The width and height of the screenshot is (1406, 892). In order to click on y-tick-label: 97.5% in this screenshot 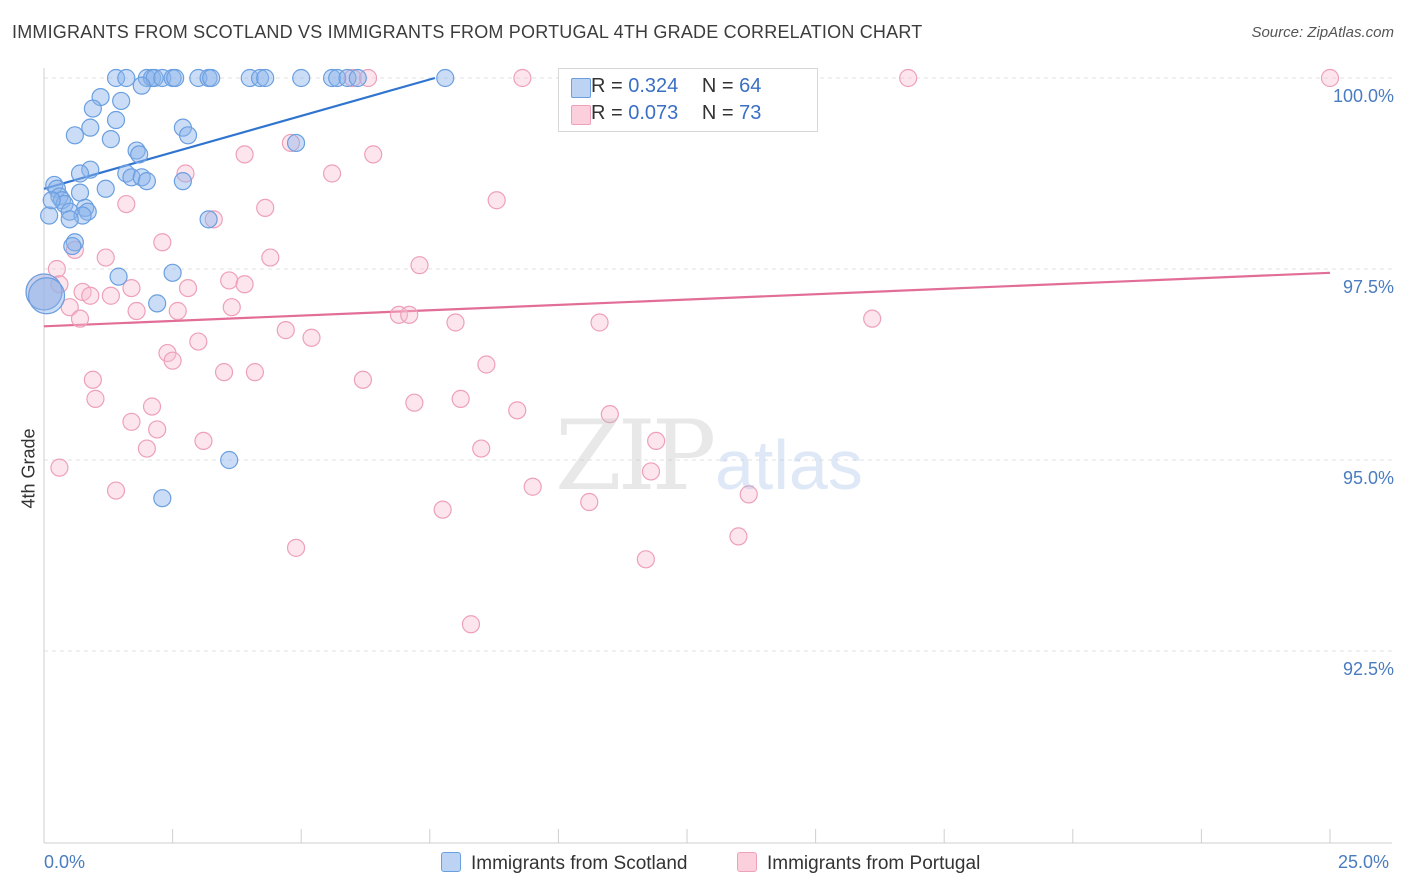, I will do `click(1368, 287)`.